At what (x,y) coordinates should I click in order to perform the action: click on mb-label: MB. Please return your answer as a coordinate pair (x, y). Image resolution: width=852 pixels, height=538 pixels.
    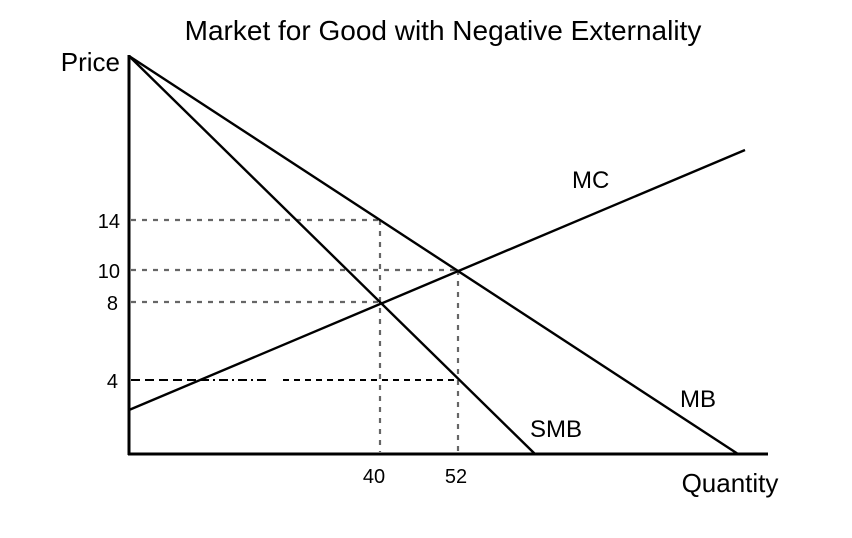
    Looking at the image, I should click on (698, 399).